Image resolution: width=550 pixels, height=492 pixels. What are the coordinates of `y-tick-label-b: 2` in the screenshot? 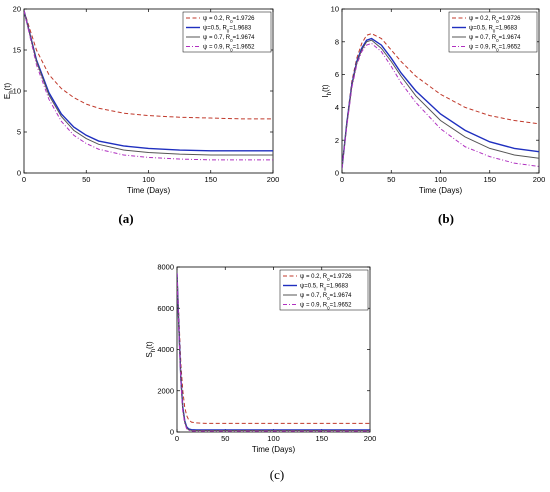 It's located at (337, 140).